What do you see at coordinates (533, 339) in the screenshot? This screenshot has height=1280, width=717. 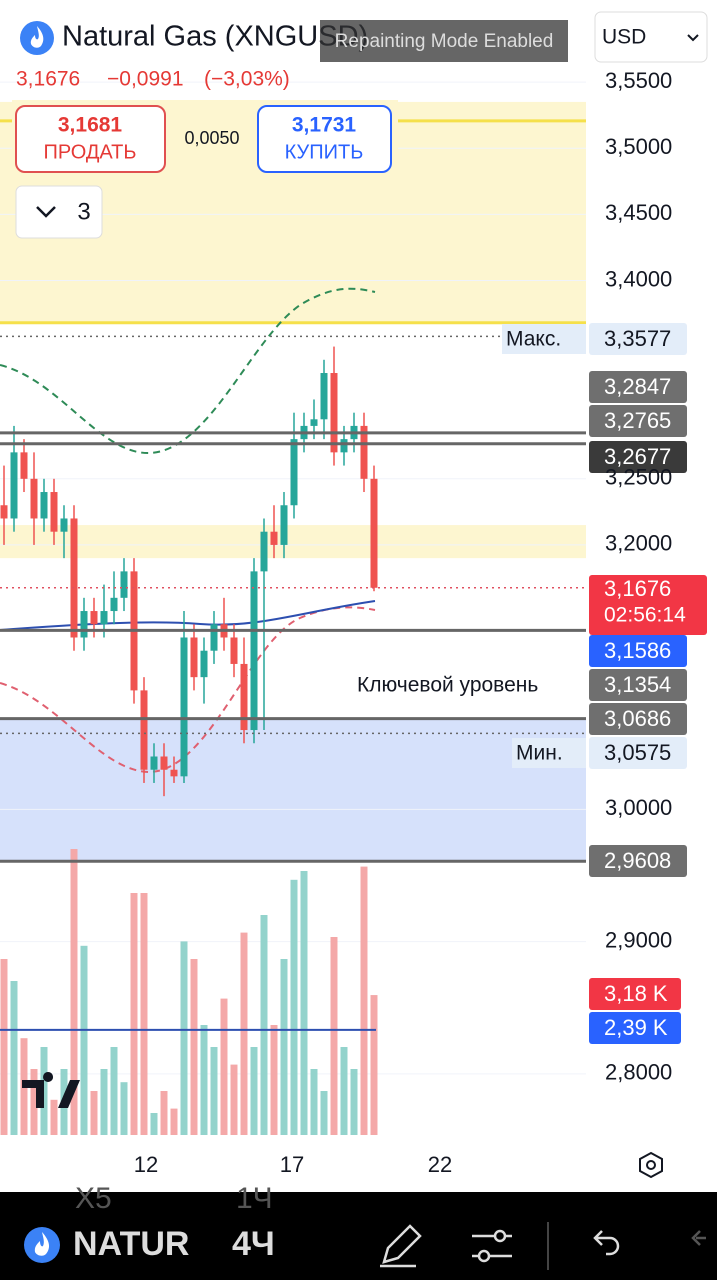 I see `level-note: Макс.` at bounding box center [533, 339].